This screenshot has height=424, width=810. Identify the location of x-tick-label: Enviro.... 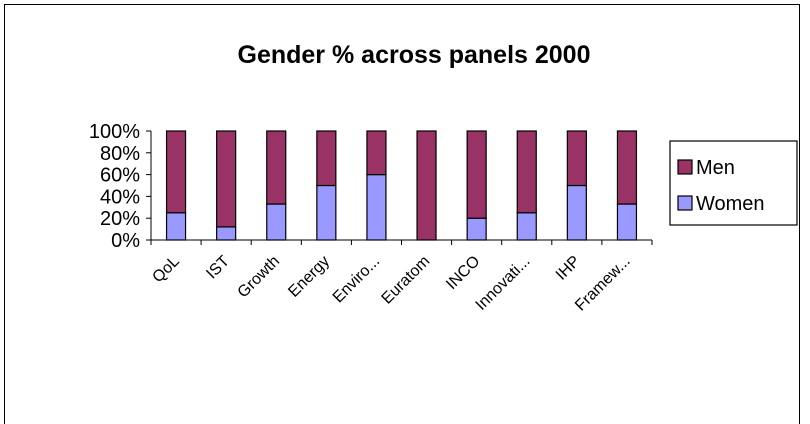
(357, 280).